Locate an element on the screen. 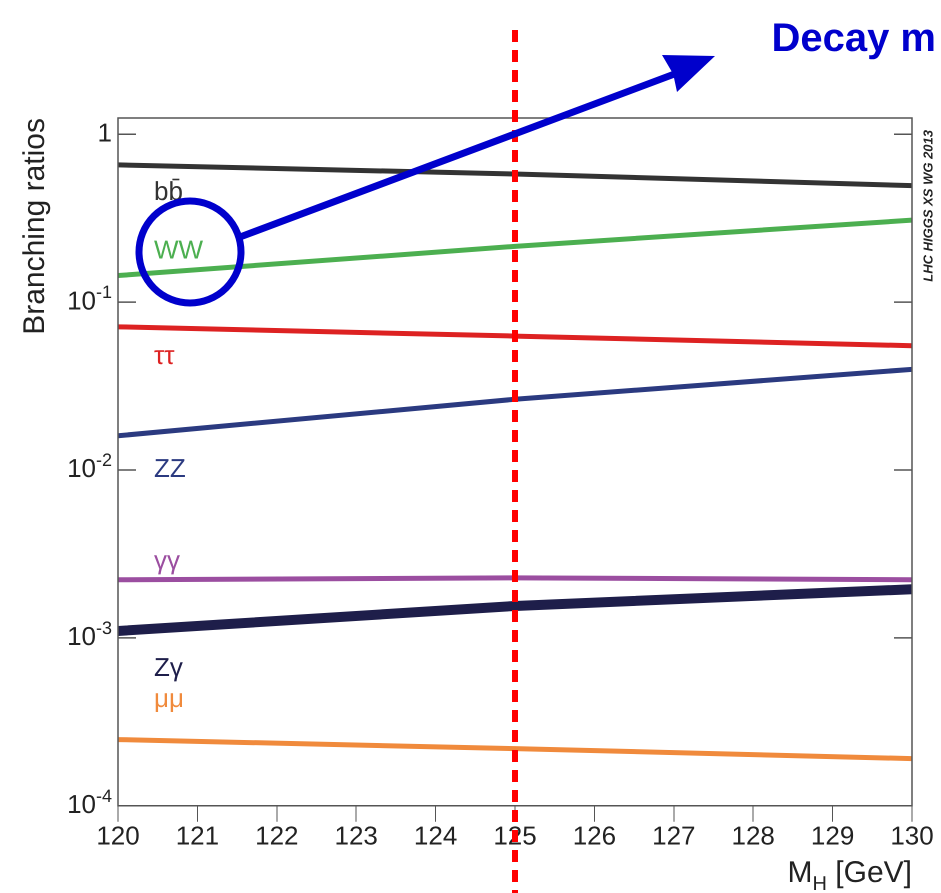  x-tick-label: 122 is located at coordinates (276, 835).